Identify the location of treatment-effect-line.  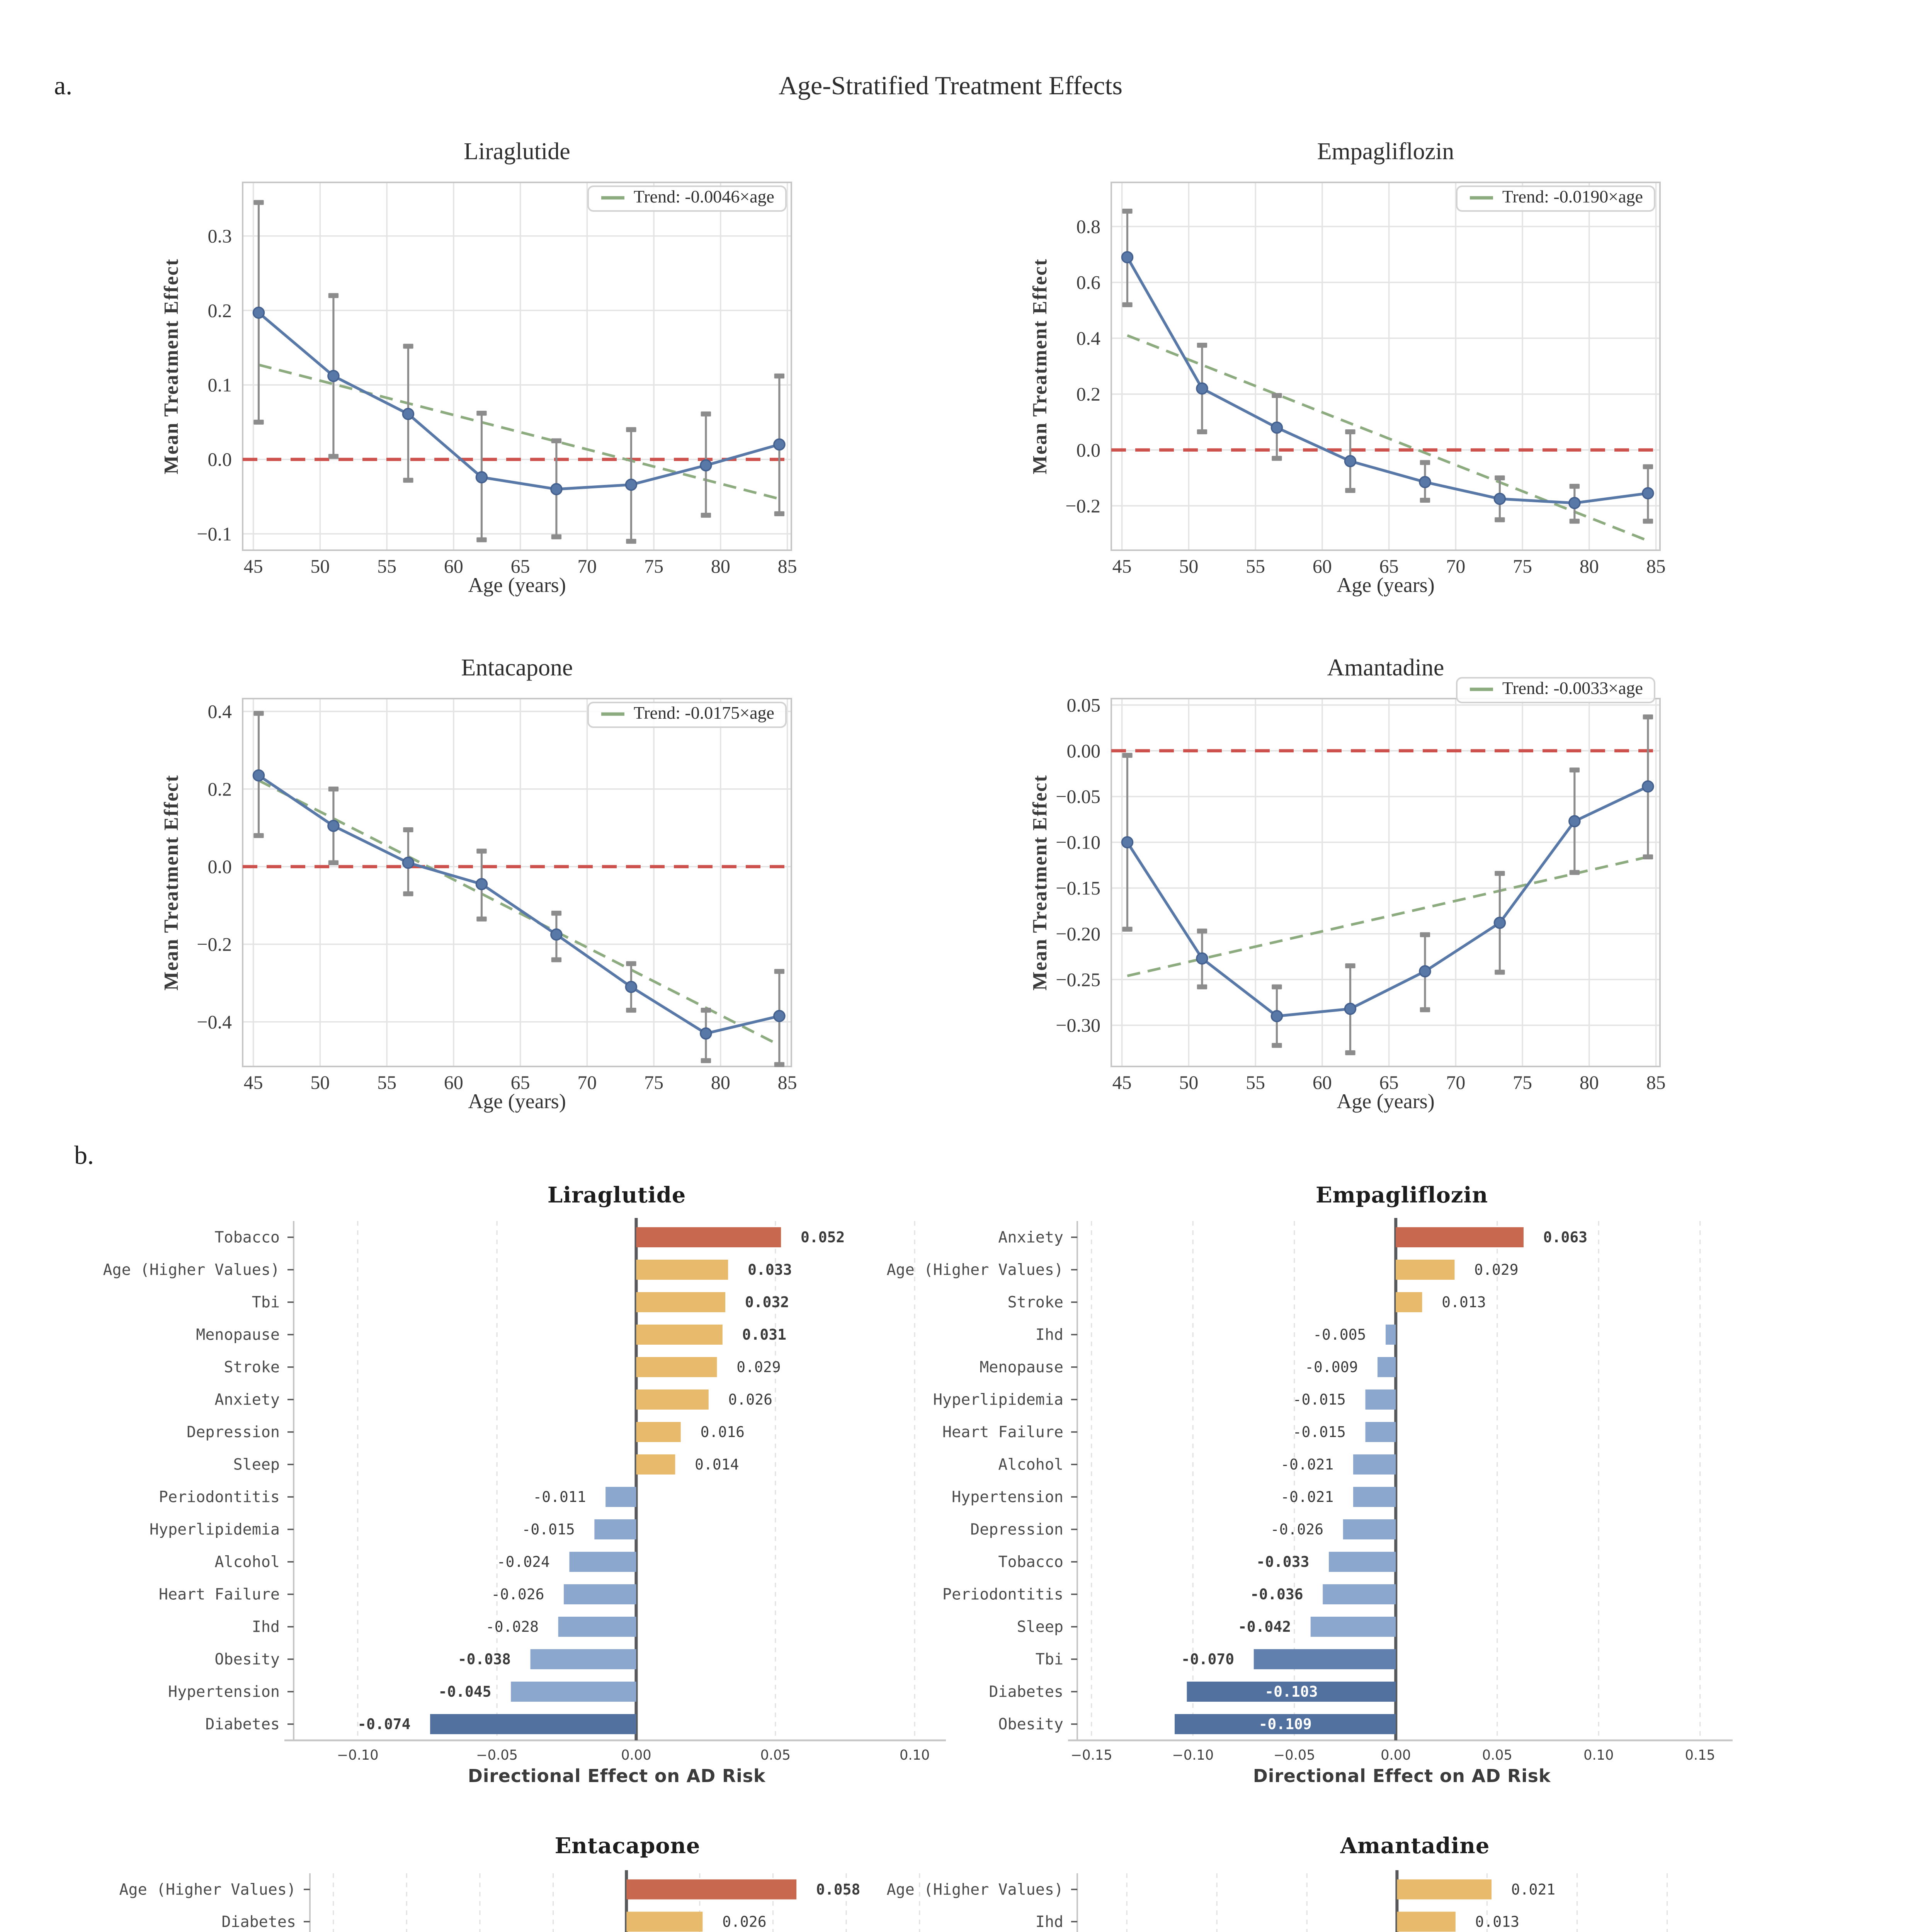
(519, 401).